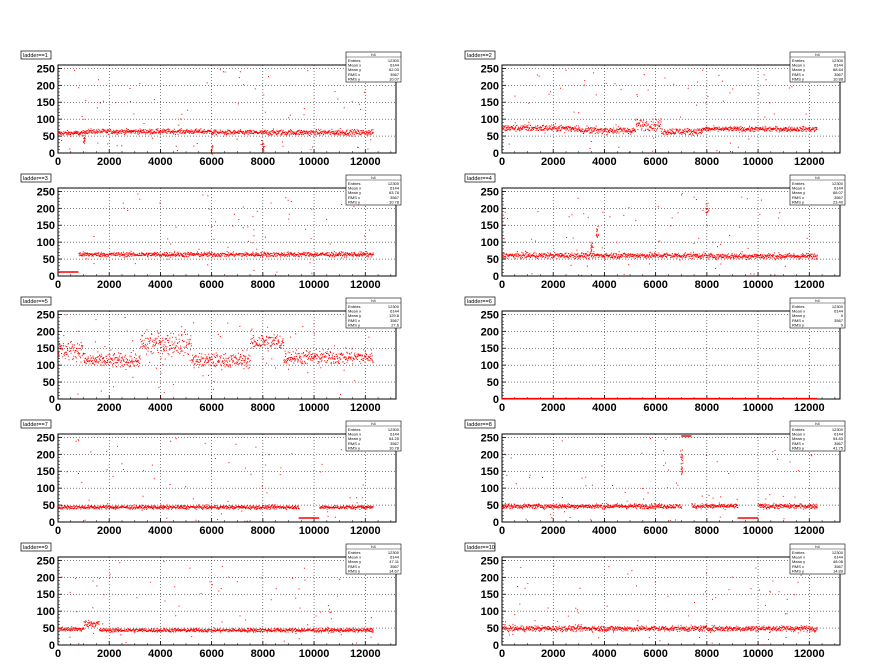 This screenshot has width=896, height=672. I want to click on x-tick-label: 2000, so click(553, 285).